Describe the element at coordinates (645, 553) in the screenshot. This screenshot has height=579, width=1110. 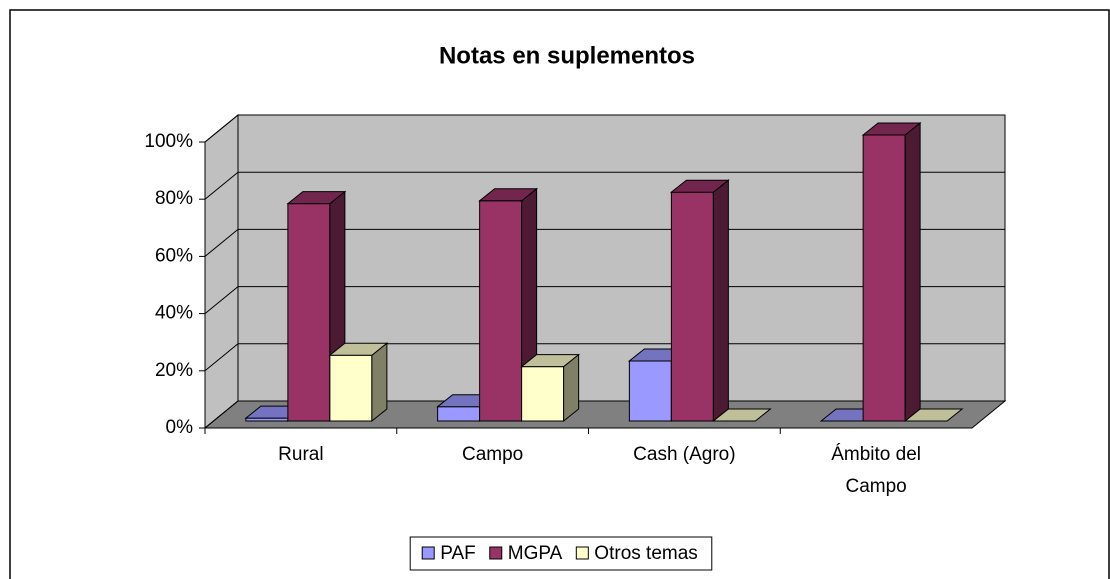
I see `legend-label: Otros temas` at that location.